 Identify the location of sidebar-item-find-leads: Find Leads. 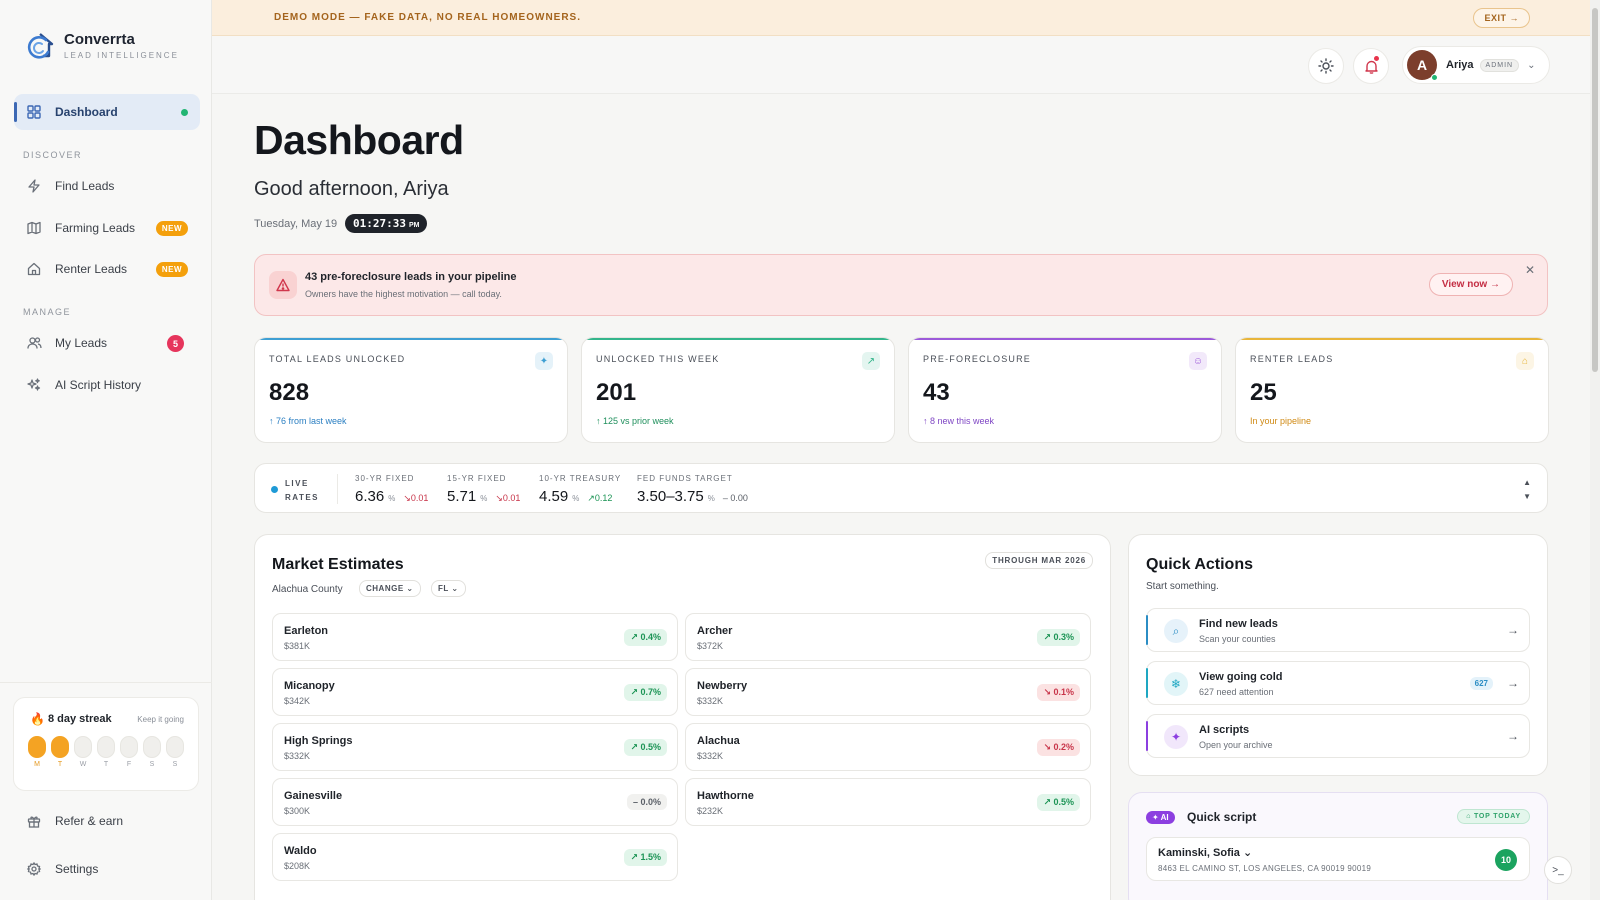
(107, 186).